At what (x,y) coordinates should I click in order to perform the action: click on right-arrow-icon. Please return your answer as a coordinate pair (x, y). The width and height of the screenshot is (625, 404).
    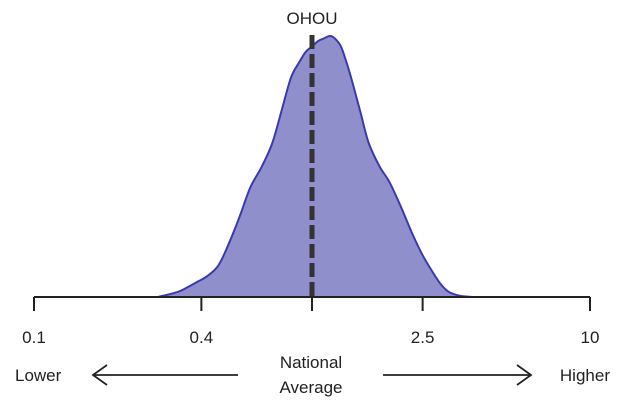
    Looking at the image, I should click on (458, 375).